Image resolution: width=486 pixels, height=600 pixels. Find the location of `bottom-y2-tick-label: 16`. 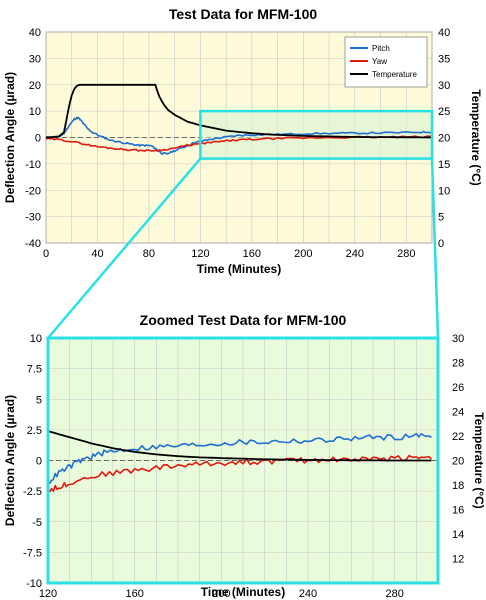

bottom-y2-tick-label: 16 is located at coordinates (458, 511).